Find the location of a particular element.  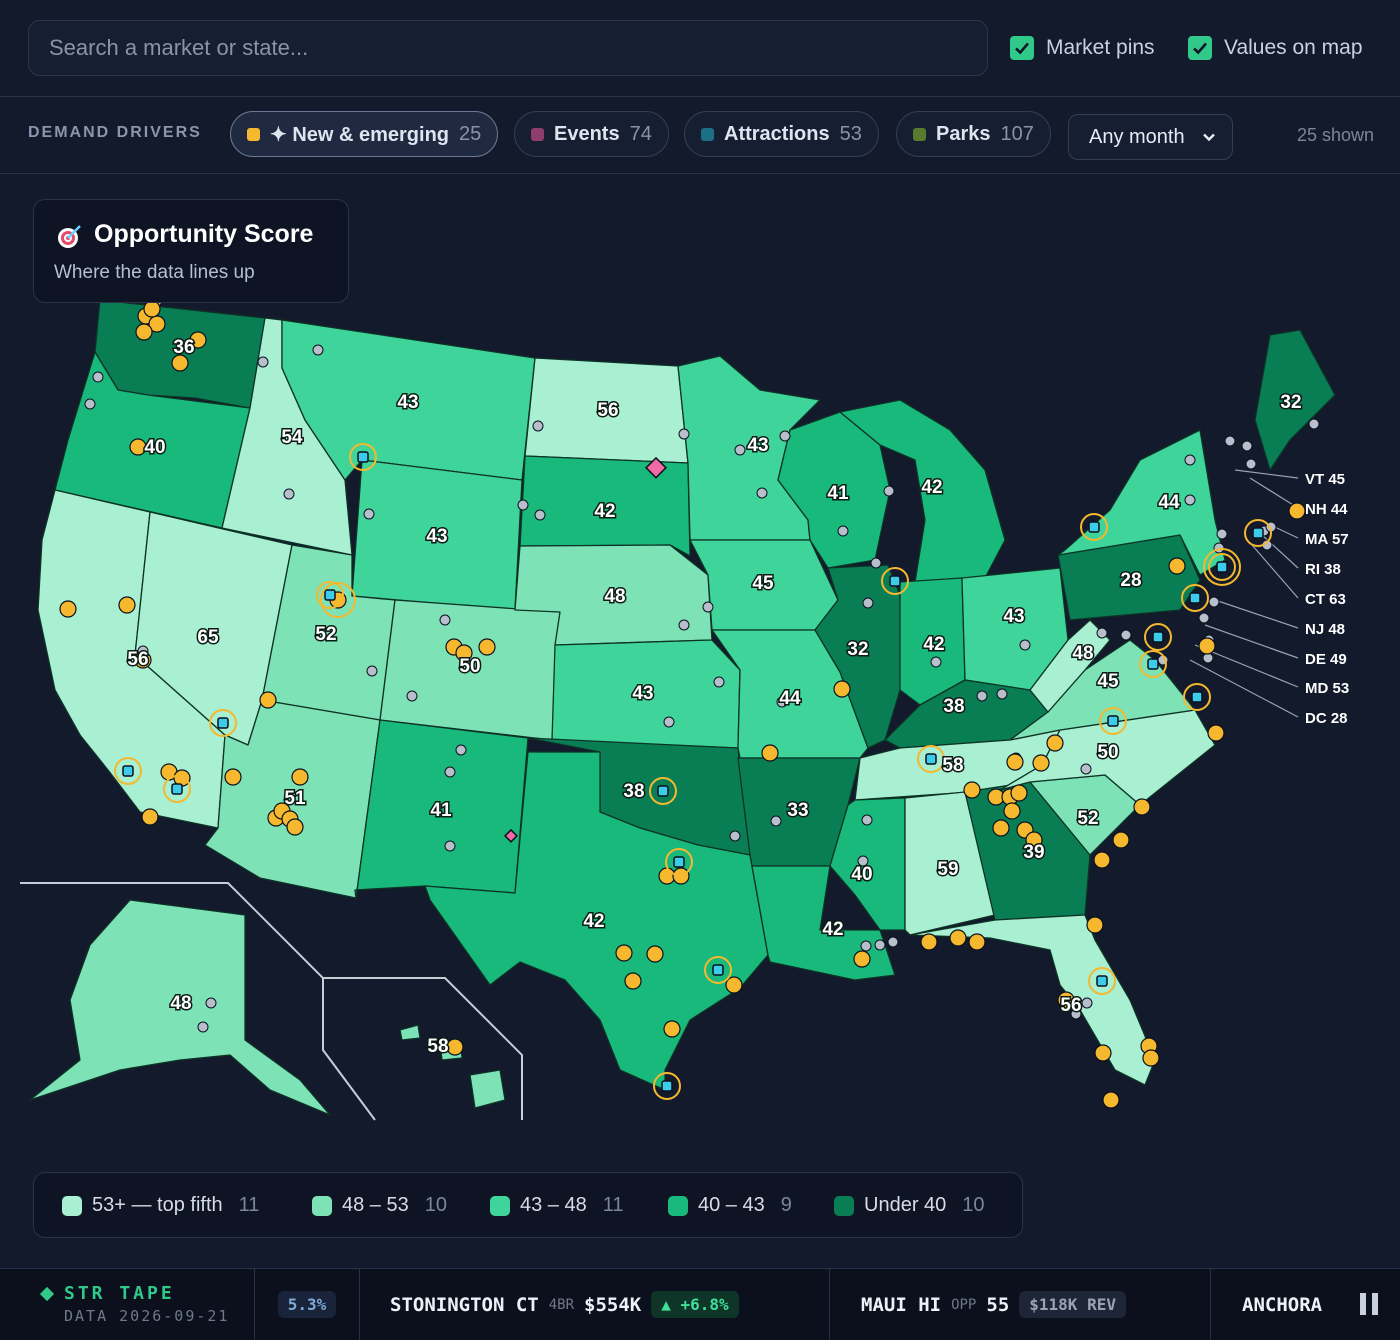

chip-parks: Parks 107 is located at coordinates (973, 134).